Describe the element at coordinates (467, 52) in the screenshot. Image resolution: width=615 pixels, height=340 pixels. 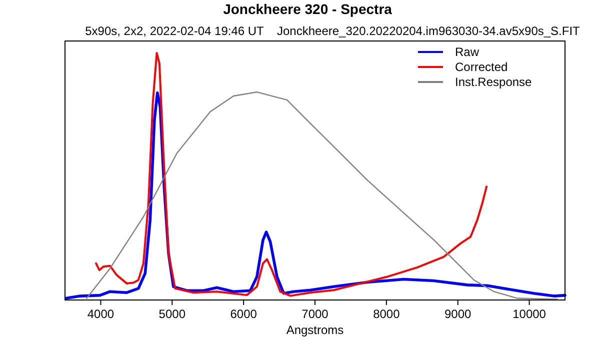
I see `legend-label: Raw` at that location.